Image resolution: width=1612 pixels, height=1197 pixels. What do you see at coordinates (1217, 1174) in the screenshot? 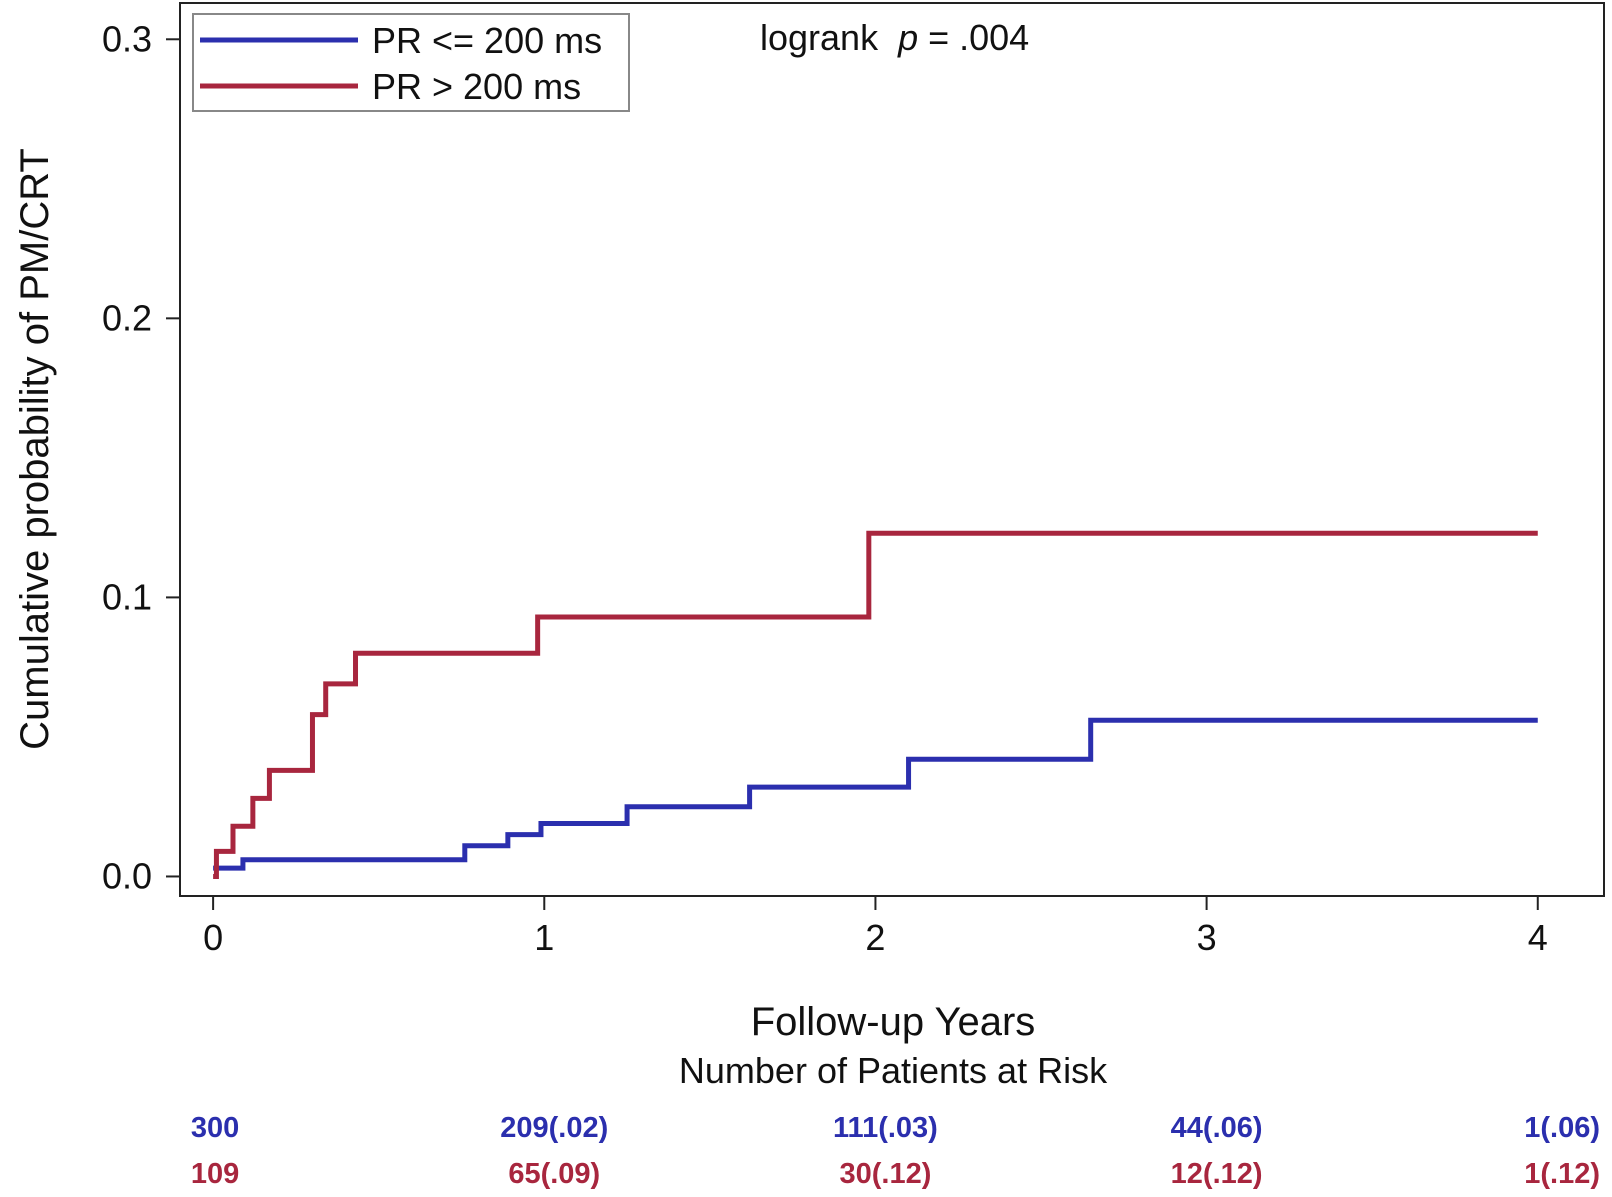
I see `risk-value: 12(.12)` at bounding box center [1217, 1174].